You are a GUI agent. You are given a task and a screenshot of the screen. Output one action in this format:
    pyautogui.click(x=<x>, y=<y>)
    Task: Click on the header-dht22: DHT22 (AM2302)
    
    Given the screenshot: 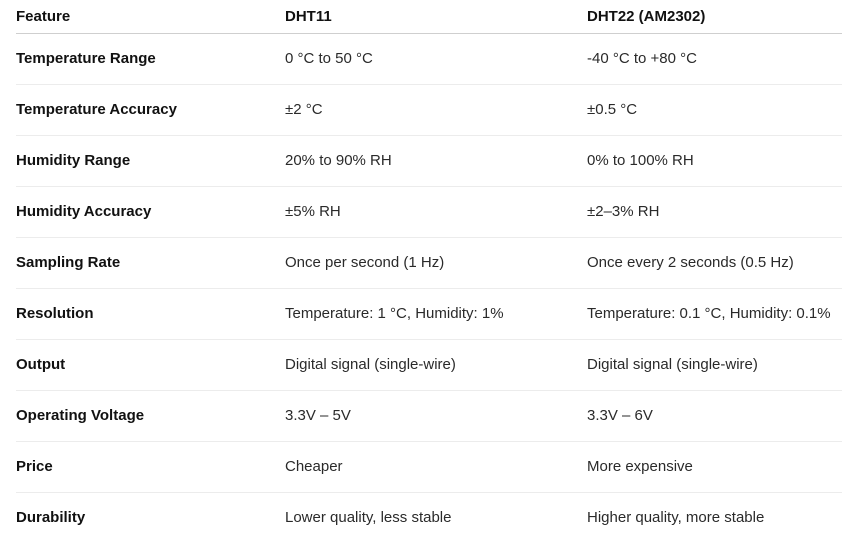 What is the action you would take?
    pyautogui.click(x=714, y=17)
    